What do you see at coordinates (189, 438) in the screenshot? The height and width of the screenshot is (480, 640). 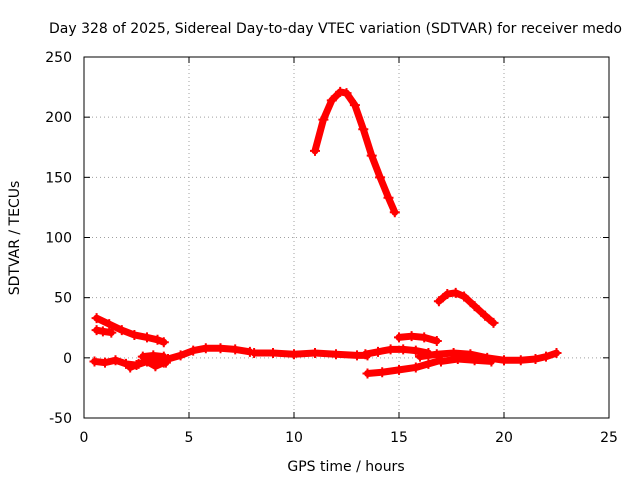 I see `x-tick-label: 5` at bounding box center [189, 438].